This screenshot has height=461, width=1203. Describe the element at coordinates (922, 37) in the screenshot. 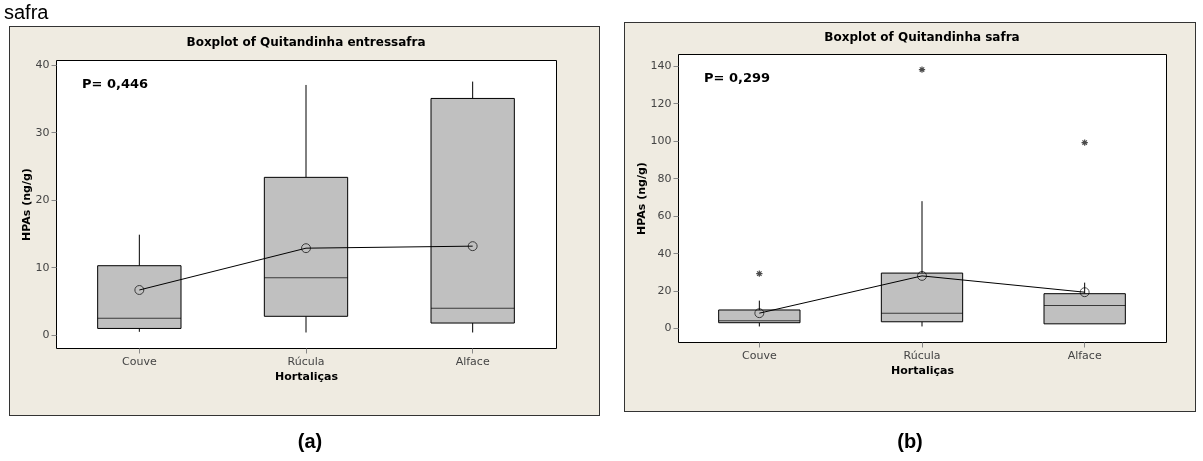

I see `chart-title: Boxplot of Quitandinha safra` at that location.